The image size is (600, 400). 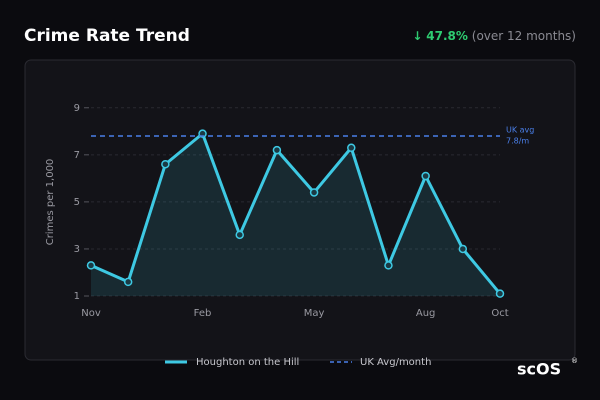 What do you see at coordinates (447, 36) in the screenshot?
I see `change-value: 47.8%` at bounding box center [447, 36].